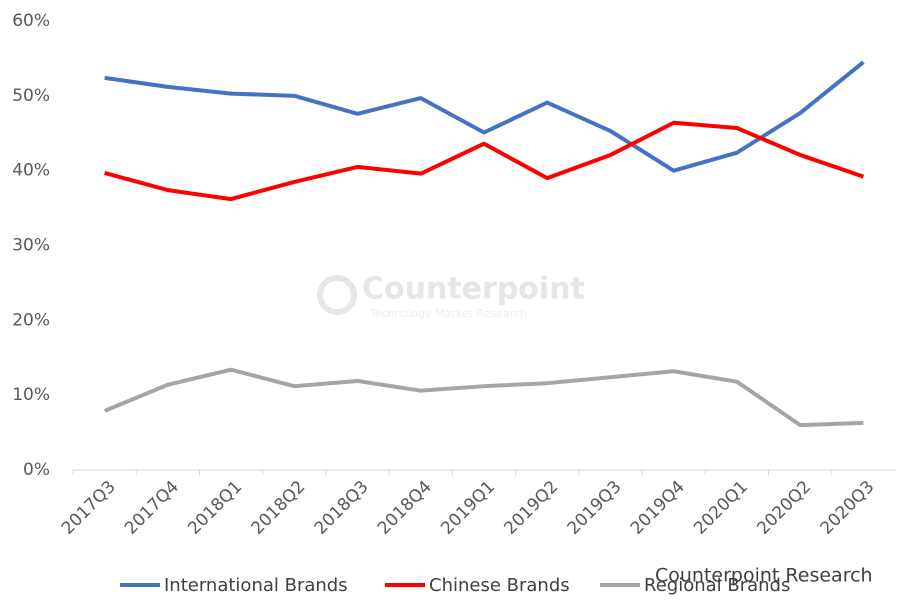 This screenshot has height=616, width=916. What do you see at coordinates (36, 470) in the screenshot?
I see `y-tick-label: 0%` at bounding box center [36, 470].